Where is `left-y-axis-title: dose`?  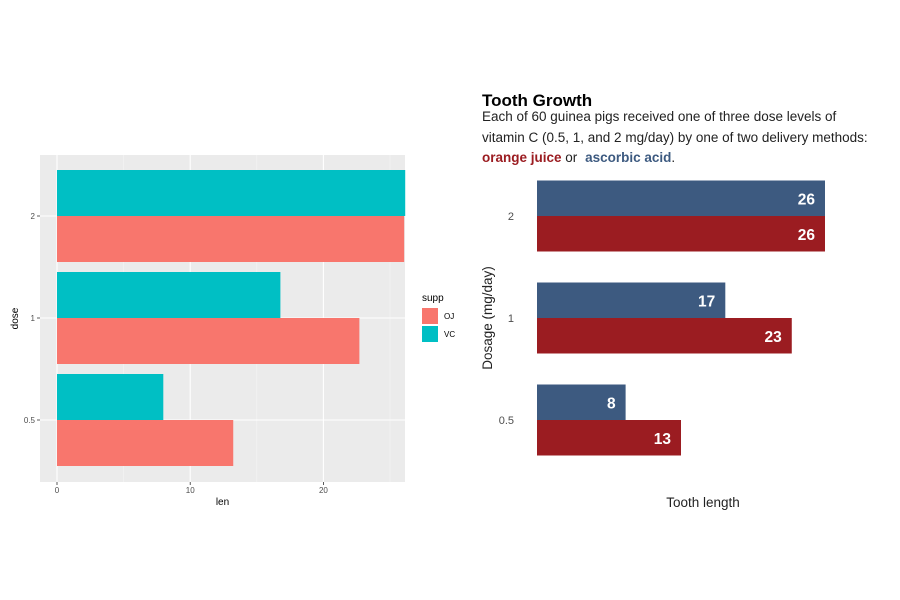
left-y-axis-title: dose is located at coordinates (15, 318).